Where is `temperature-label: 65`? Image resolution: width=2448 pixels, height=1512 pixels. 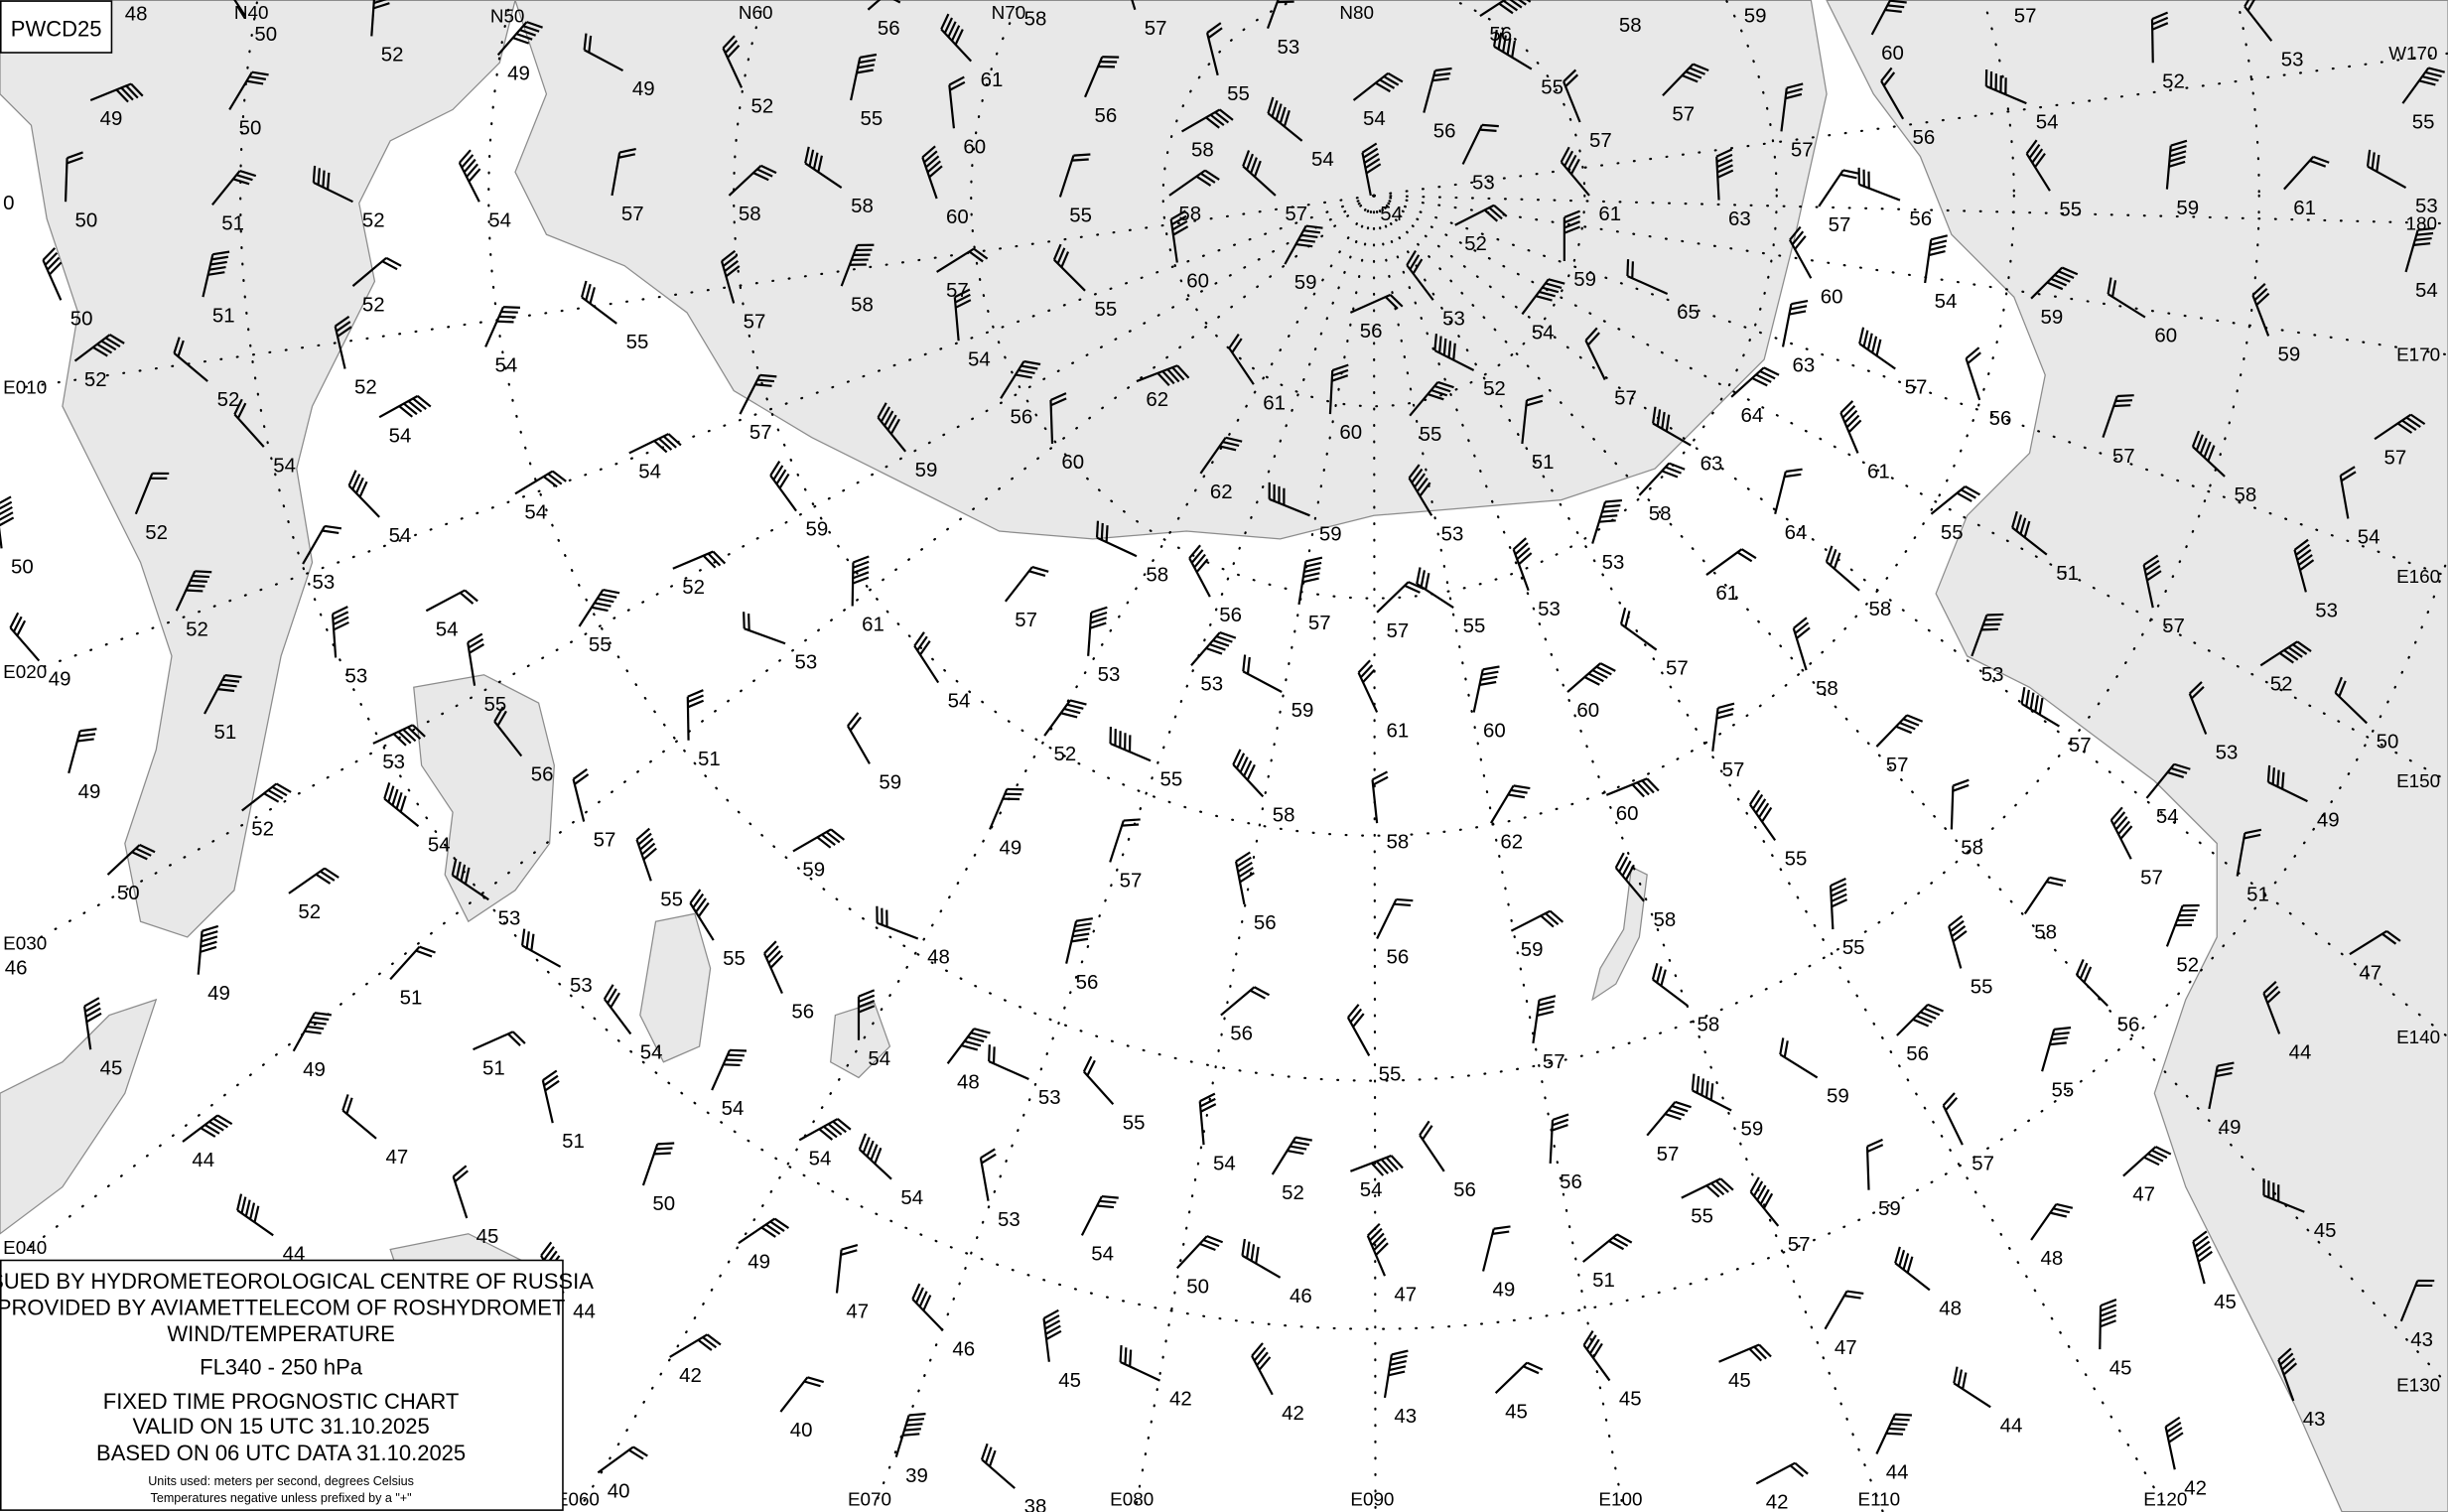
temperature-label: 65 is located at coordinates (1688, 312).